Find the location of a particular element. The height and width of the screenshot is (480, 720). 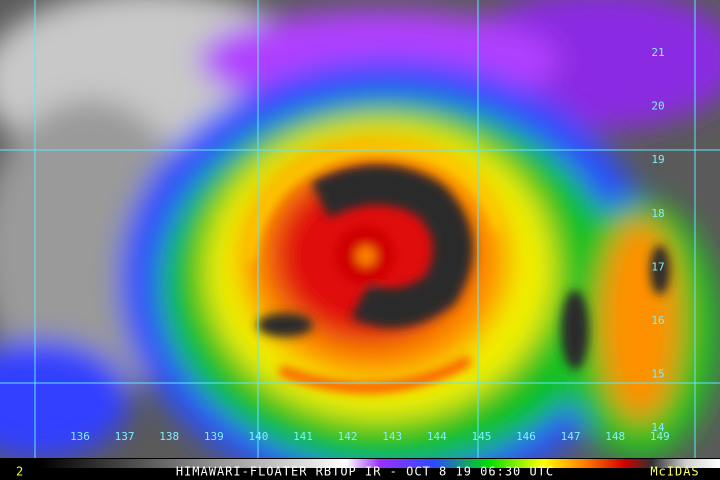

longitude-label: 145 is located at coordinates (481, 436).